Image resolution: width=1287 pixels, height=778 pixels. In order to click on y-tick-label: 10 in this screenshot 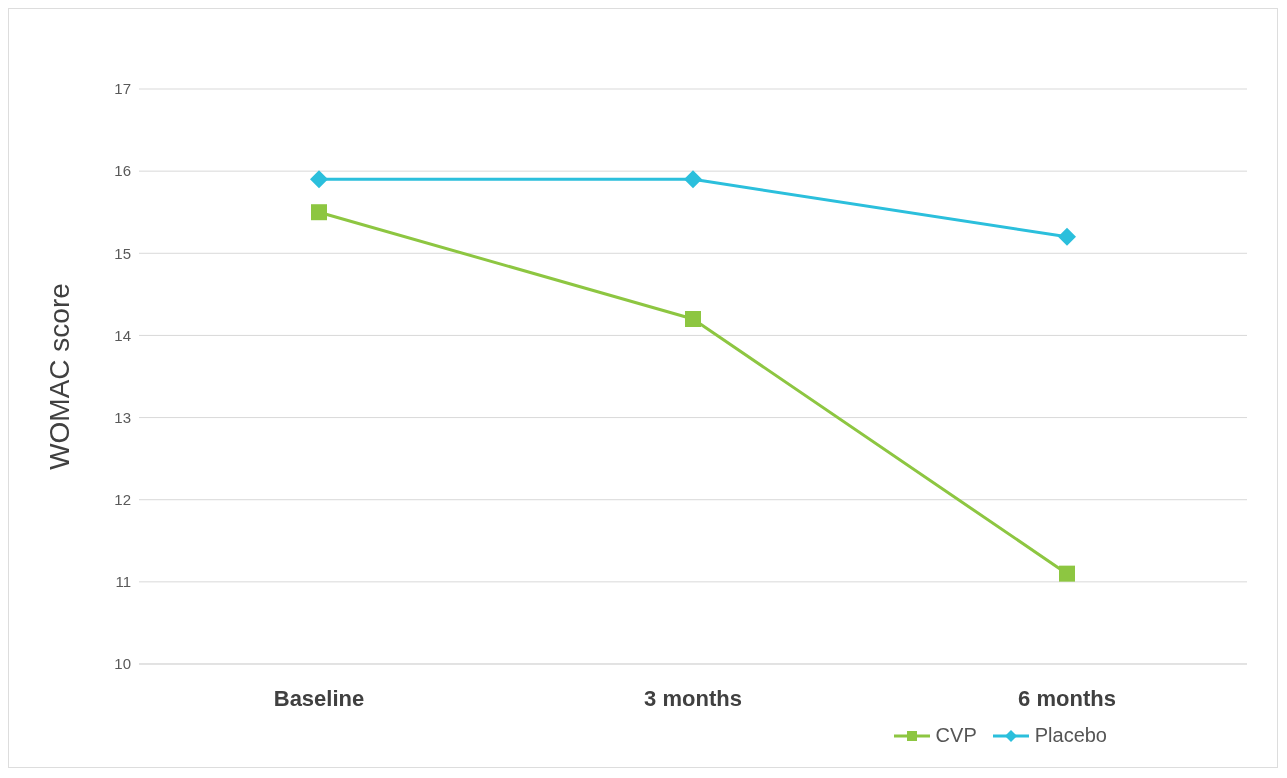, I will do `click(122, 664)`.